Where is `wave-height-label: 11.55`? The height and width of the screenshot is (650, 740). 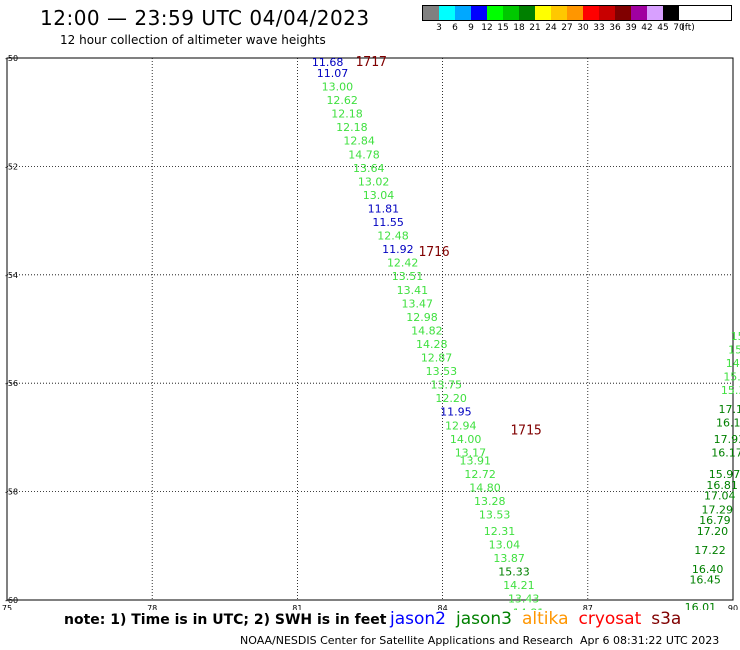 wave-height-label: 11.55 is located at coordinates (388, 222).